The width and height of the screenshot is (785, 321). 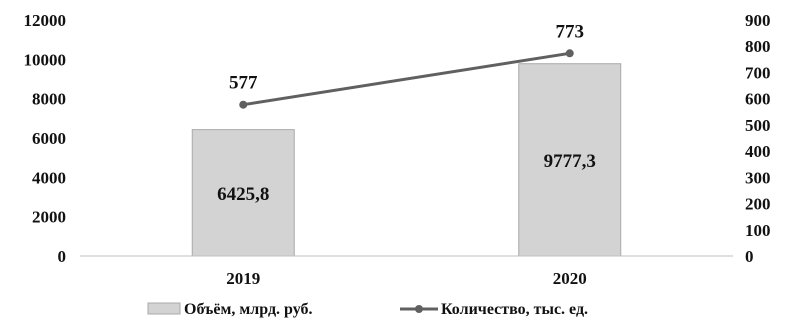 I want to click on x-axis-ticks: 2019 2020, so click(x=406, y=278).